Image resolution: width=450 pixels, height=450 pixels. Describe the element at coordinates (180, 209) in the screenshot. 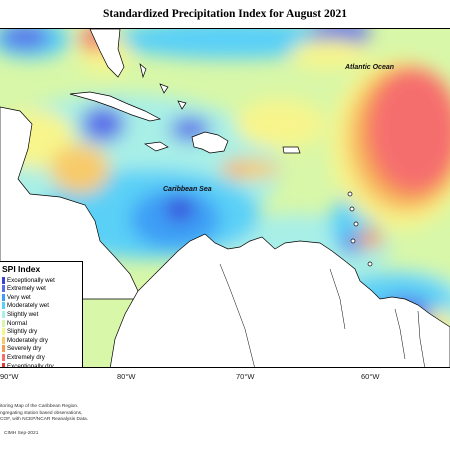

I see `exceptionally-wet-zone` at that location.